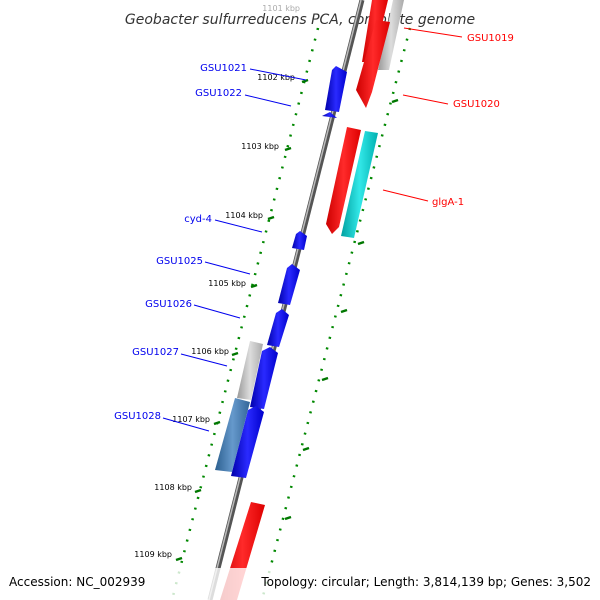 The image size is (600, 600). Describe the element at coordinates (217, 311) in the screenshot. I see `leader-gsu1026` at that location.